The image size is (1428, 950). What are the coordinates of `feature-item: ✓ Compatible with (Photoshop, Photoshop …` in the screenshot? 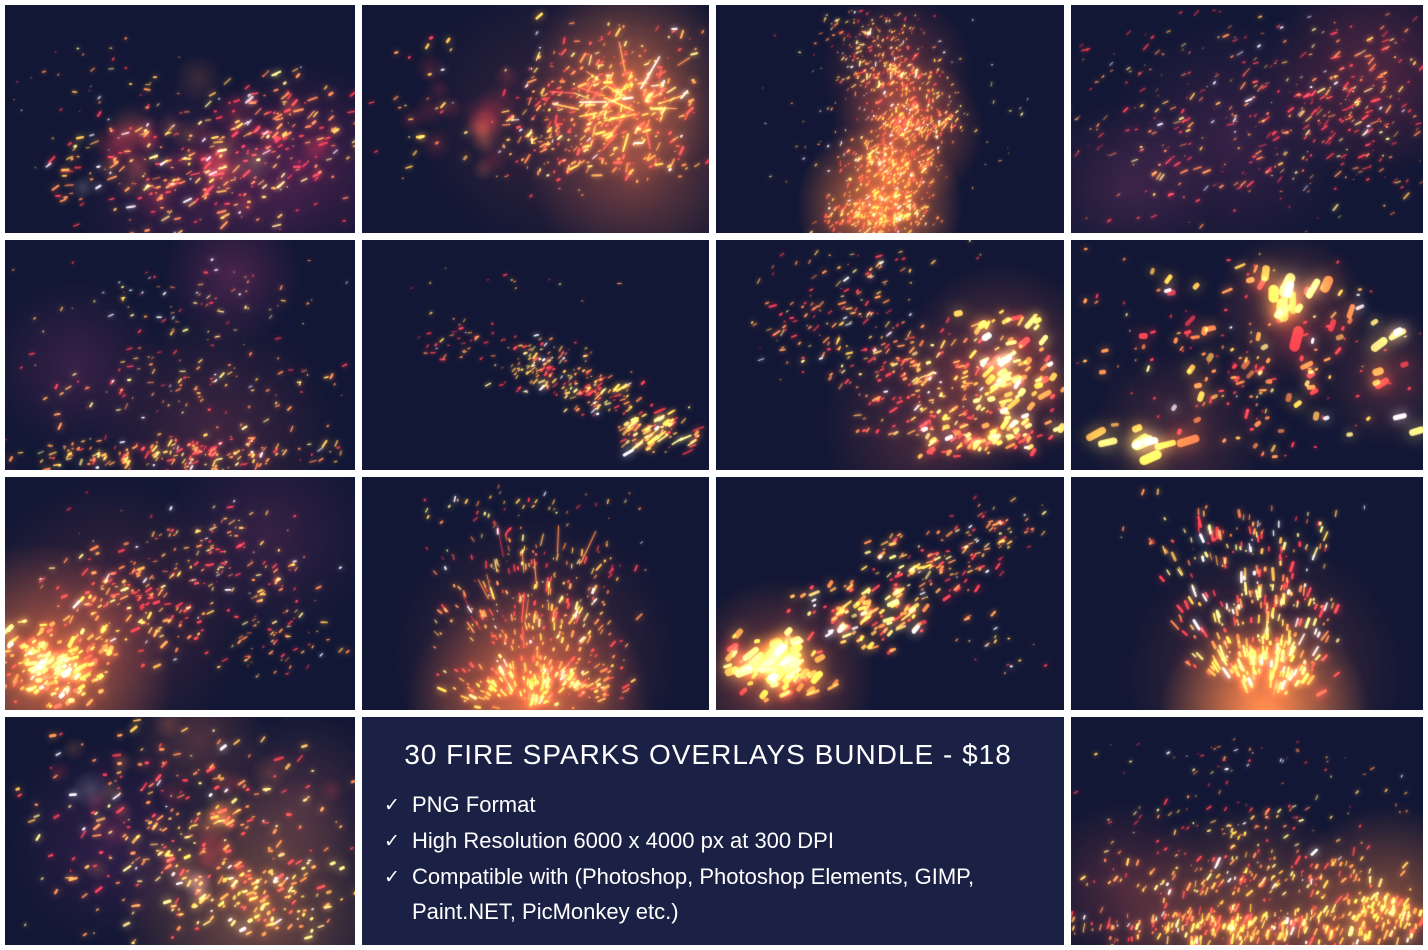 It's located at (699, 894).